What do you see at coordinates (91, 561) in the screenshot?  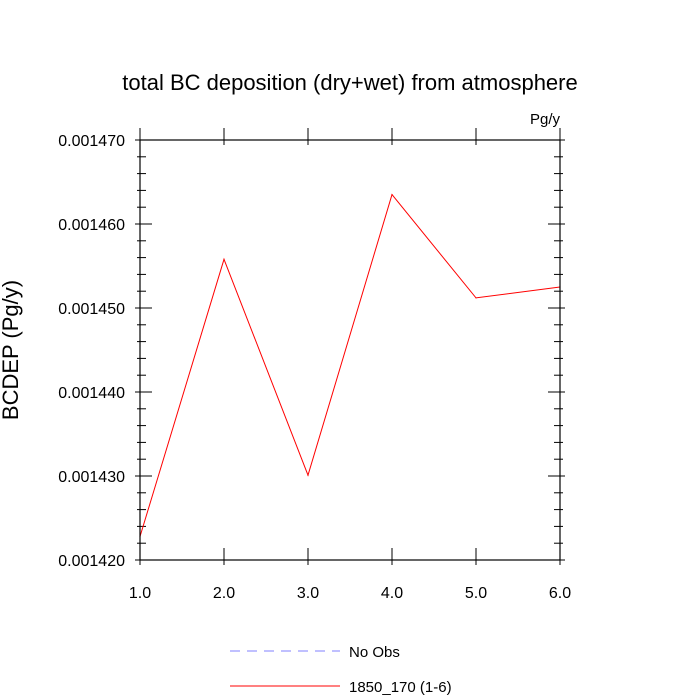 I see `y-tick-label: 0.001420` at bounding box center [91, 561].